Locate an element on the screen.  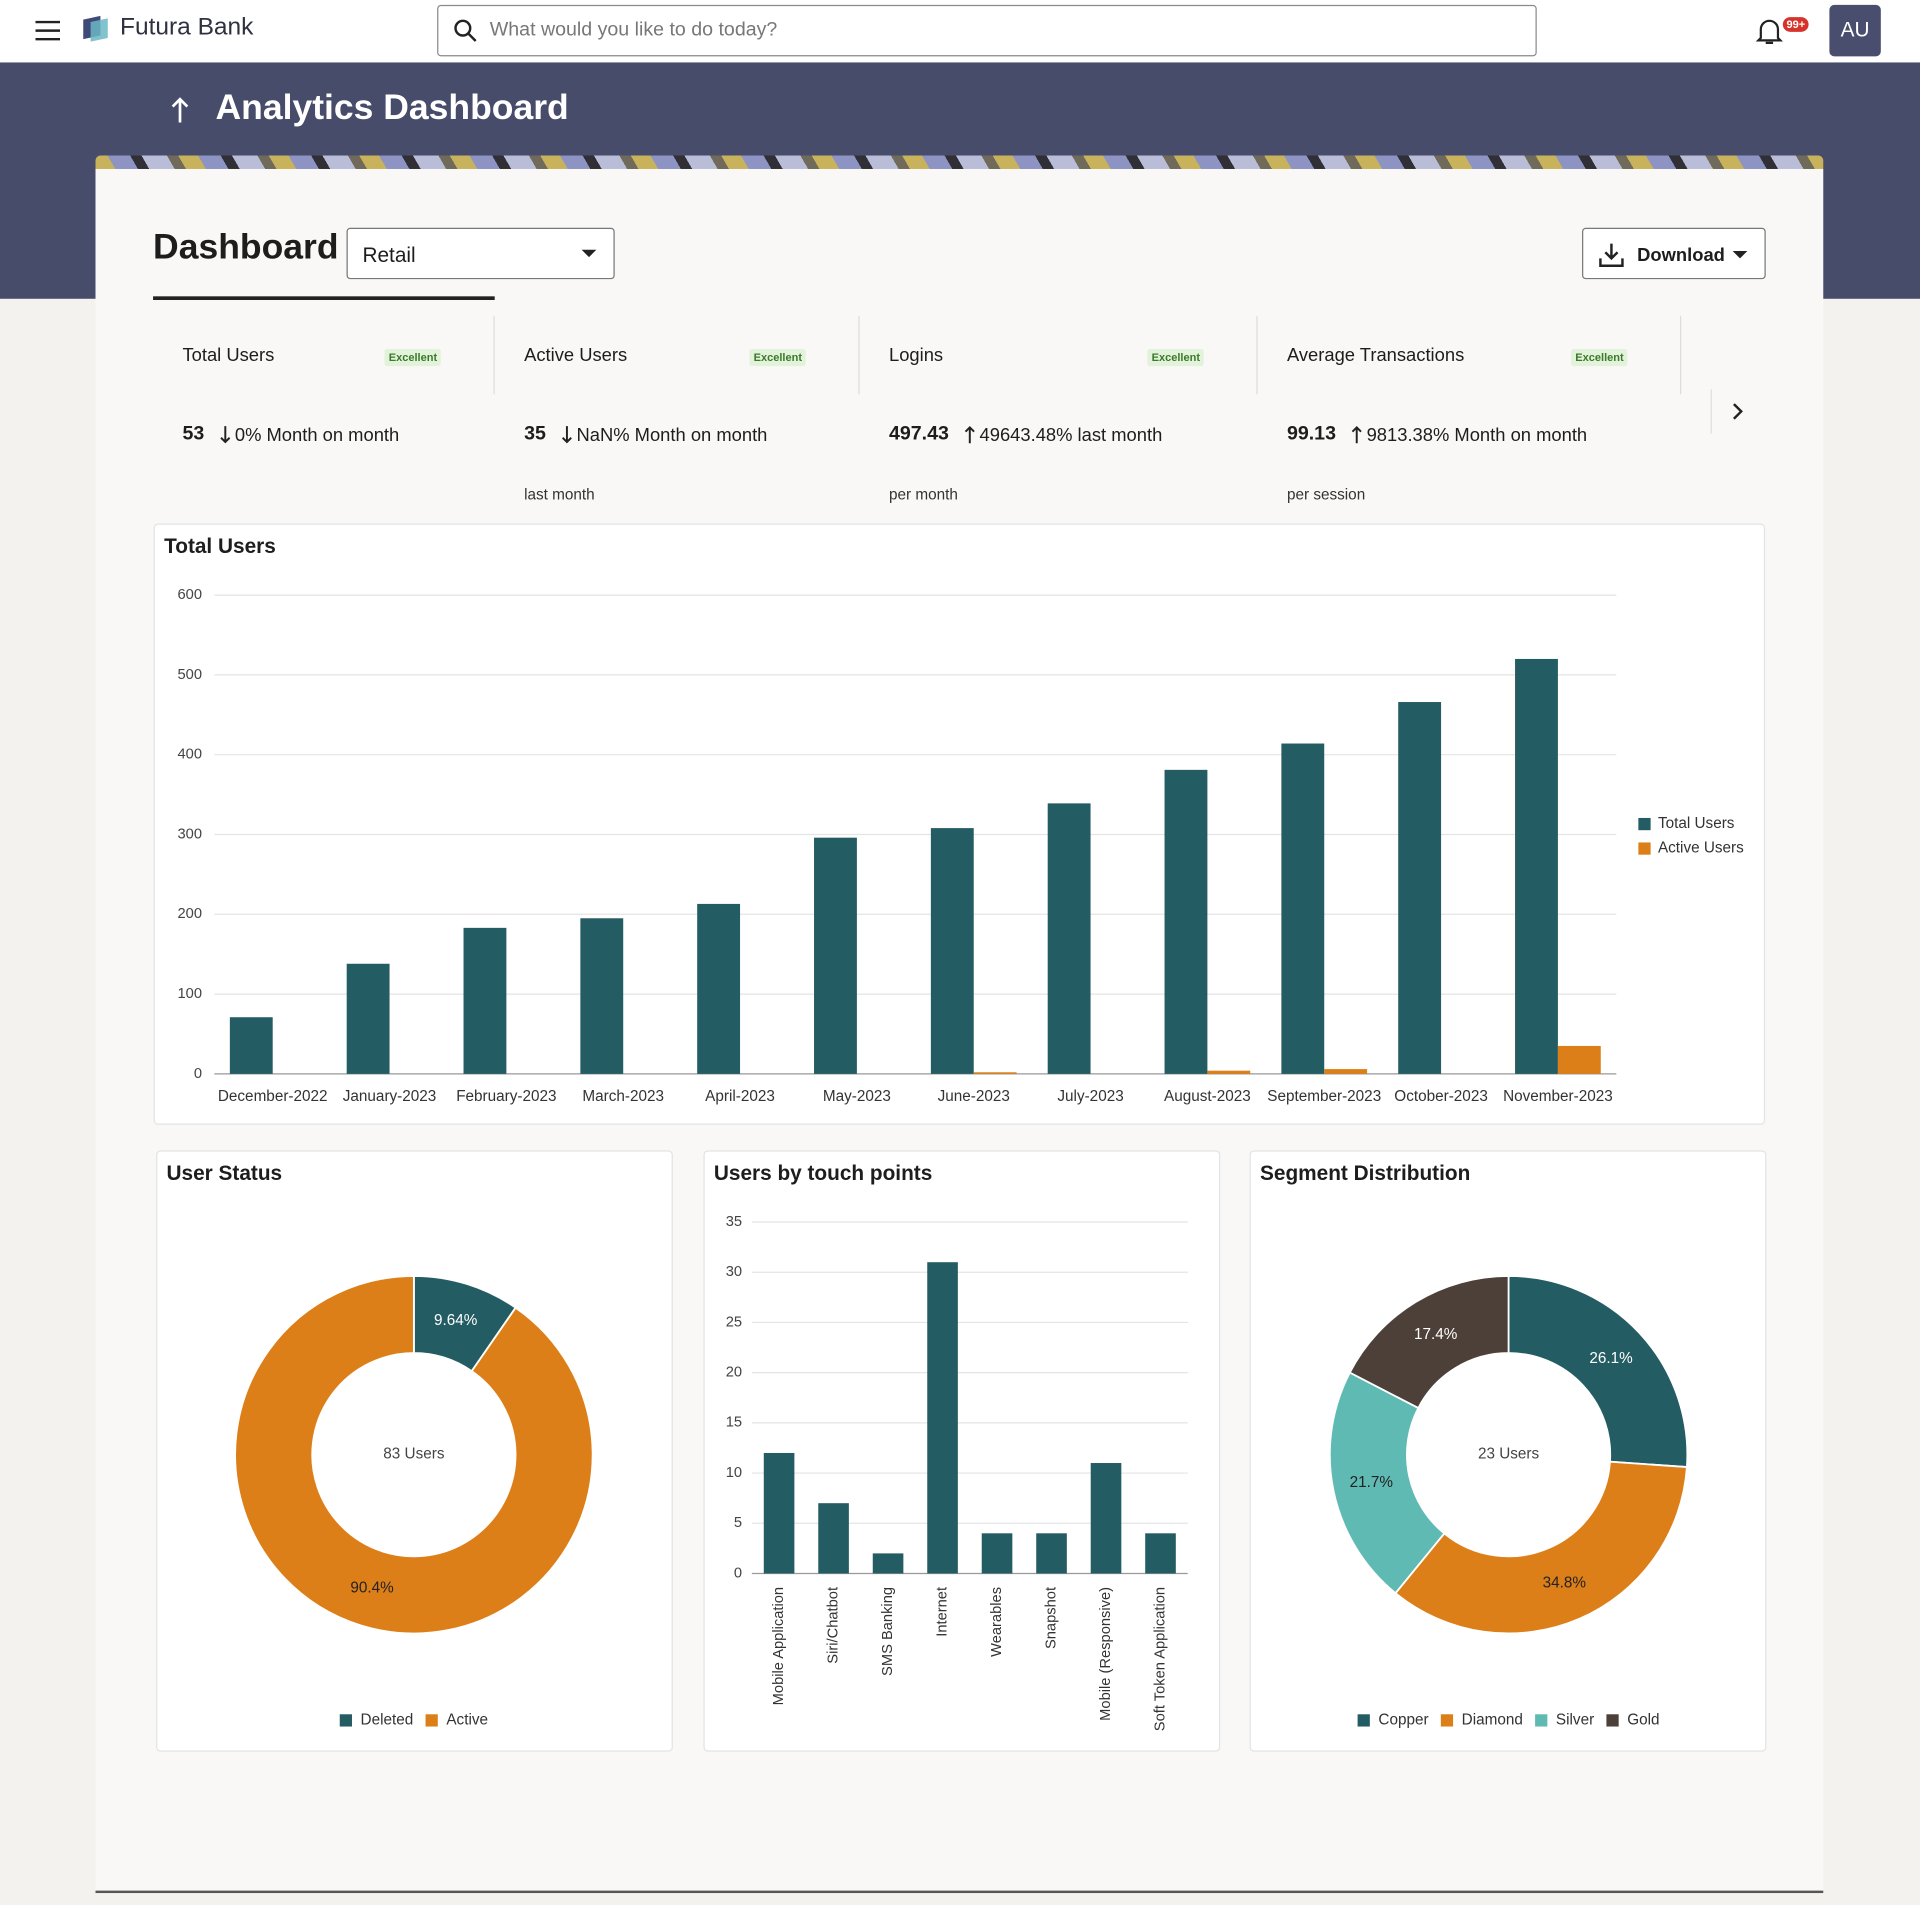
y-tick-label: 5 is located at coordinates (738, 1523).